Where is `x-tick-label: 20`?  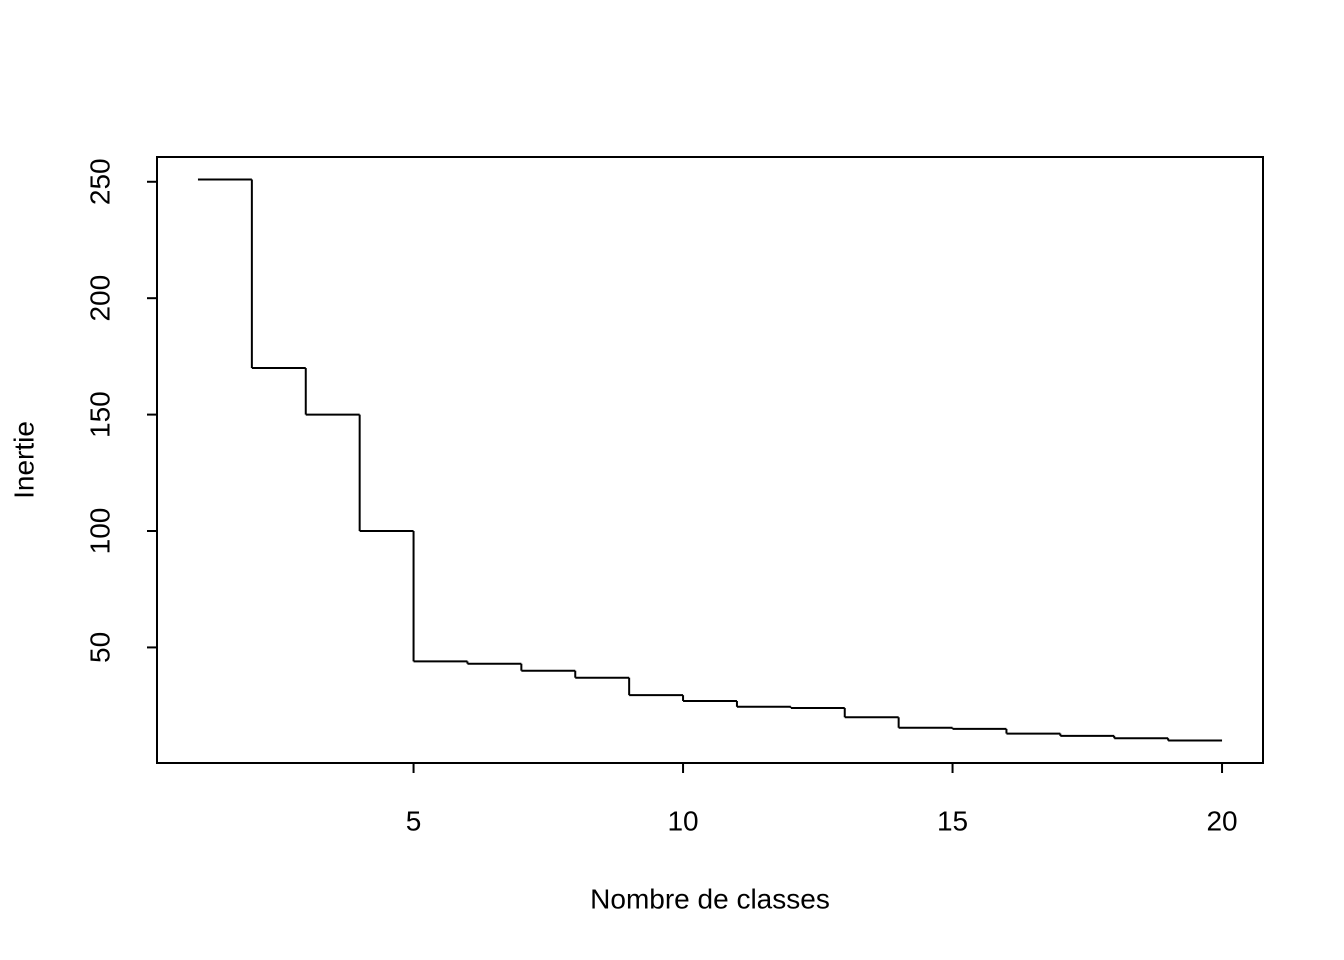 x-tick-label: 20 is located at coordinates (1221, 820).